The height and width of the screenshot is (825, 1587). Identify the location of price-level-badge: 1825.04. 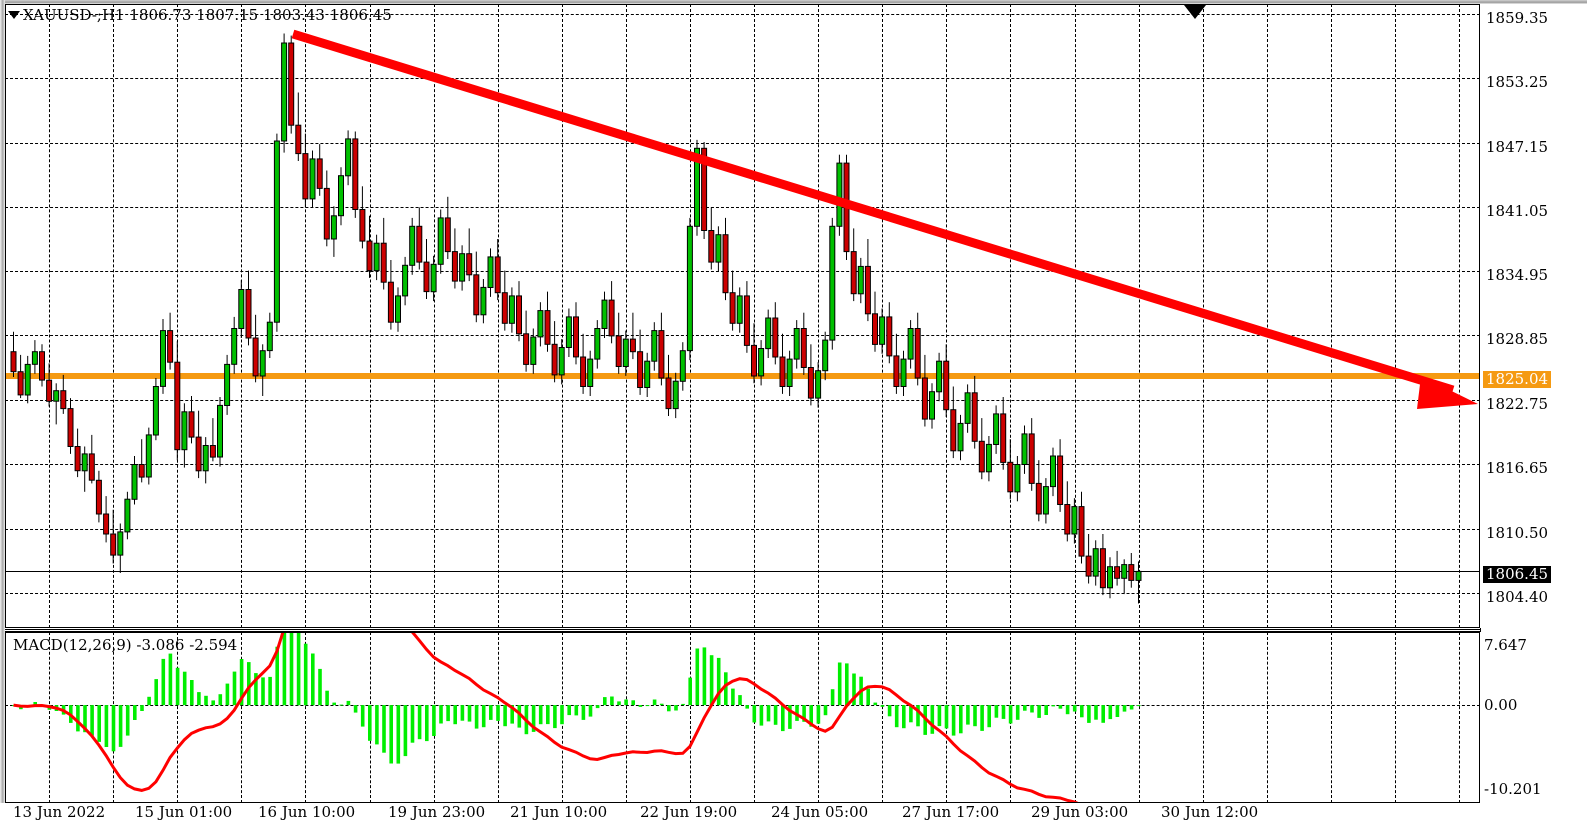
(1517, 379).